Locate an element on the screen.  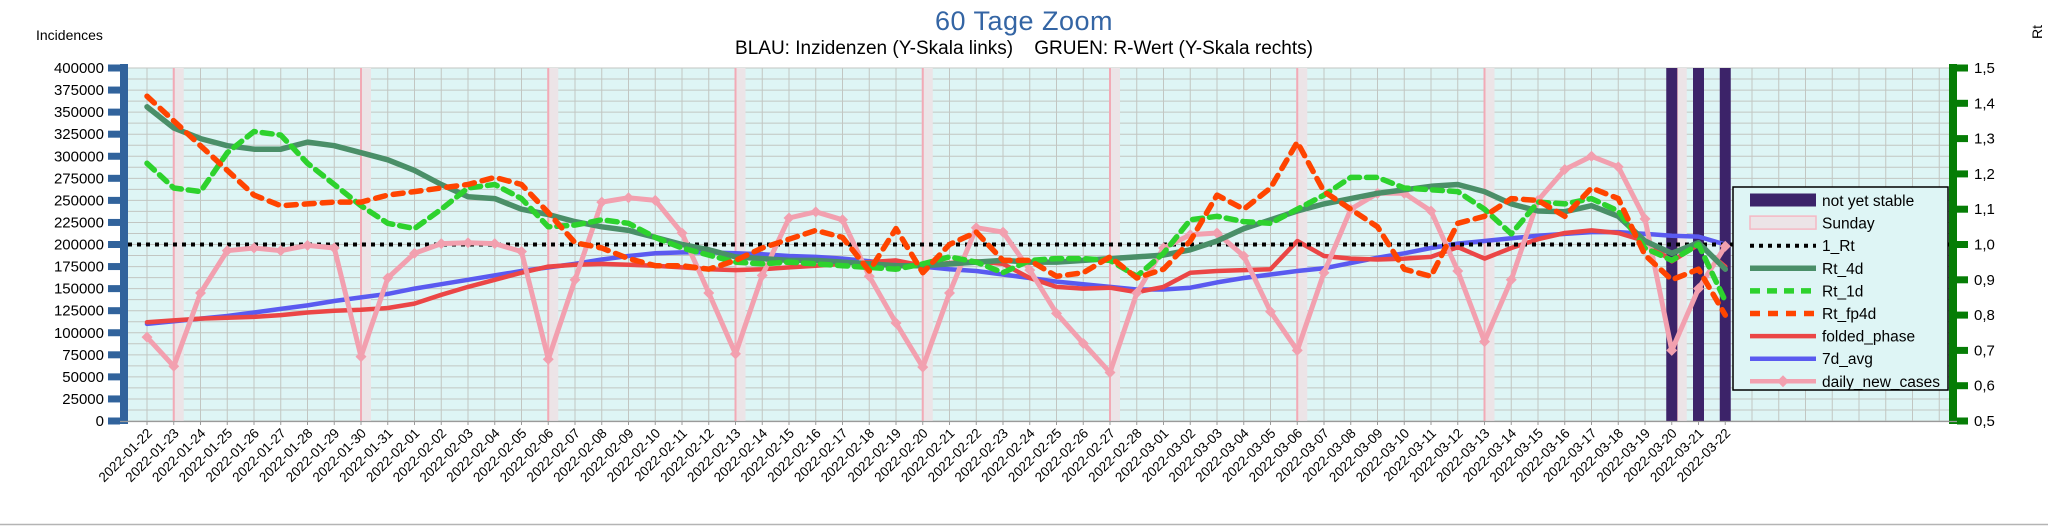
right-tick-label: 1,0 is located at coordinates (1984, 245).